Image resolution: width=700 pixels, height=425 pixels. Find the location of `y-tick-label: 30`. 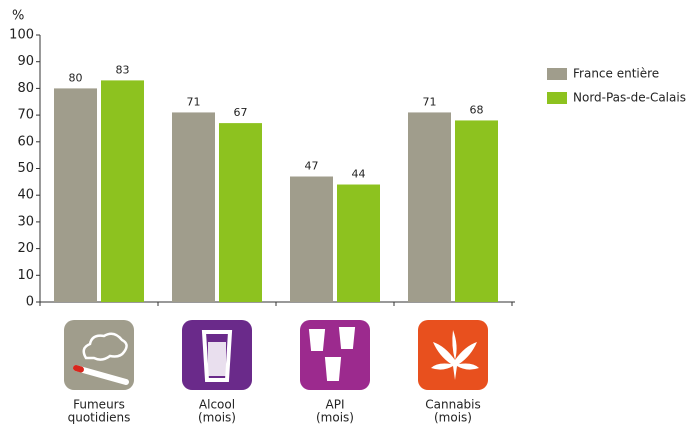

y-tick-label: 30 is located at coordinates (25, 221).